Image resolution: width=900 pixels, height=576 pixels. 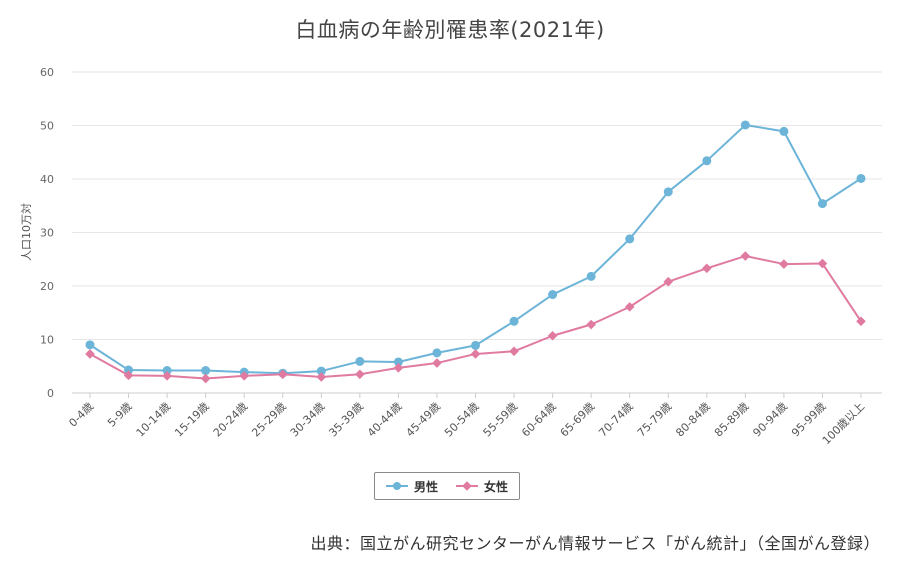 I want to click on x-tick-label: 100歳以上, so click(x=843, y=423).